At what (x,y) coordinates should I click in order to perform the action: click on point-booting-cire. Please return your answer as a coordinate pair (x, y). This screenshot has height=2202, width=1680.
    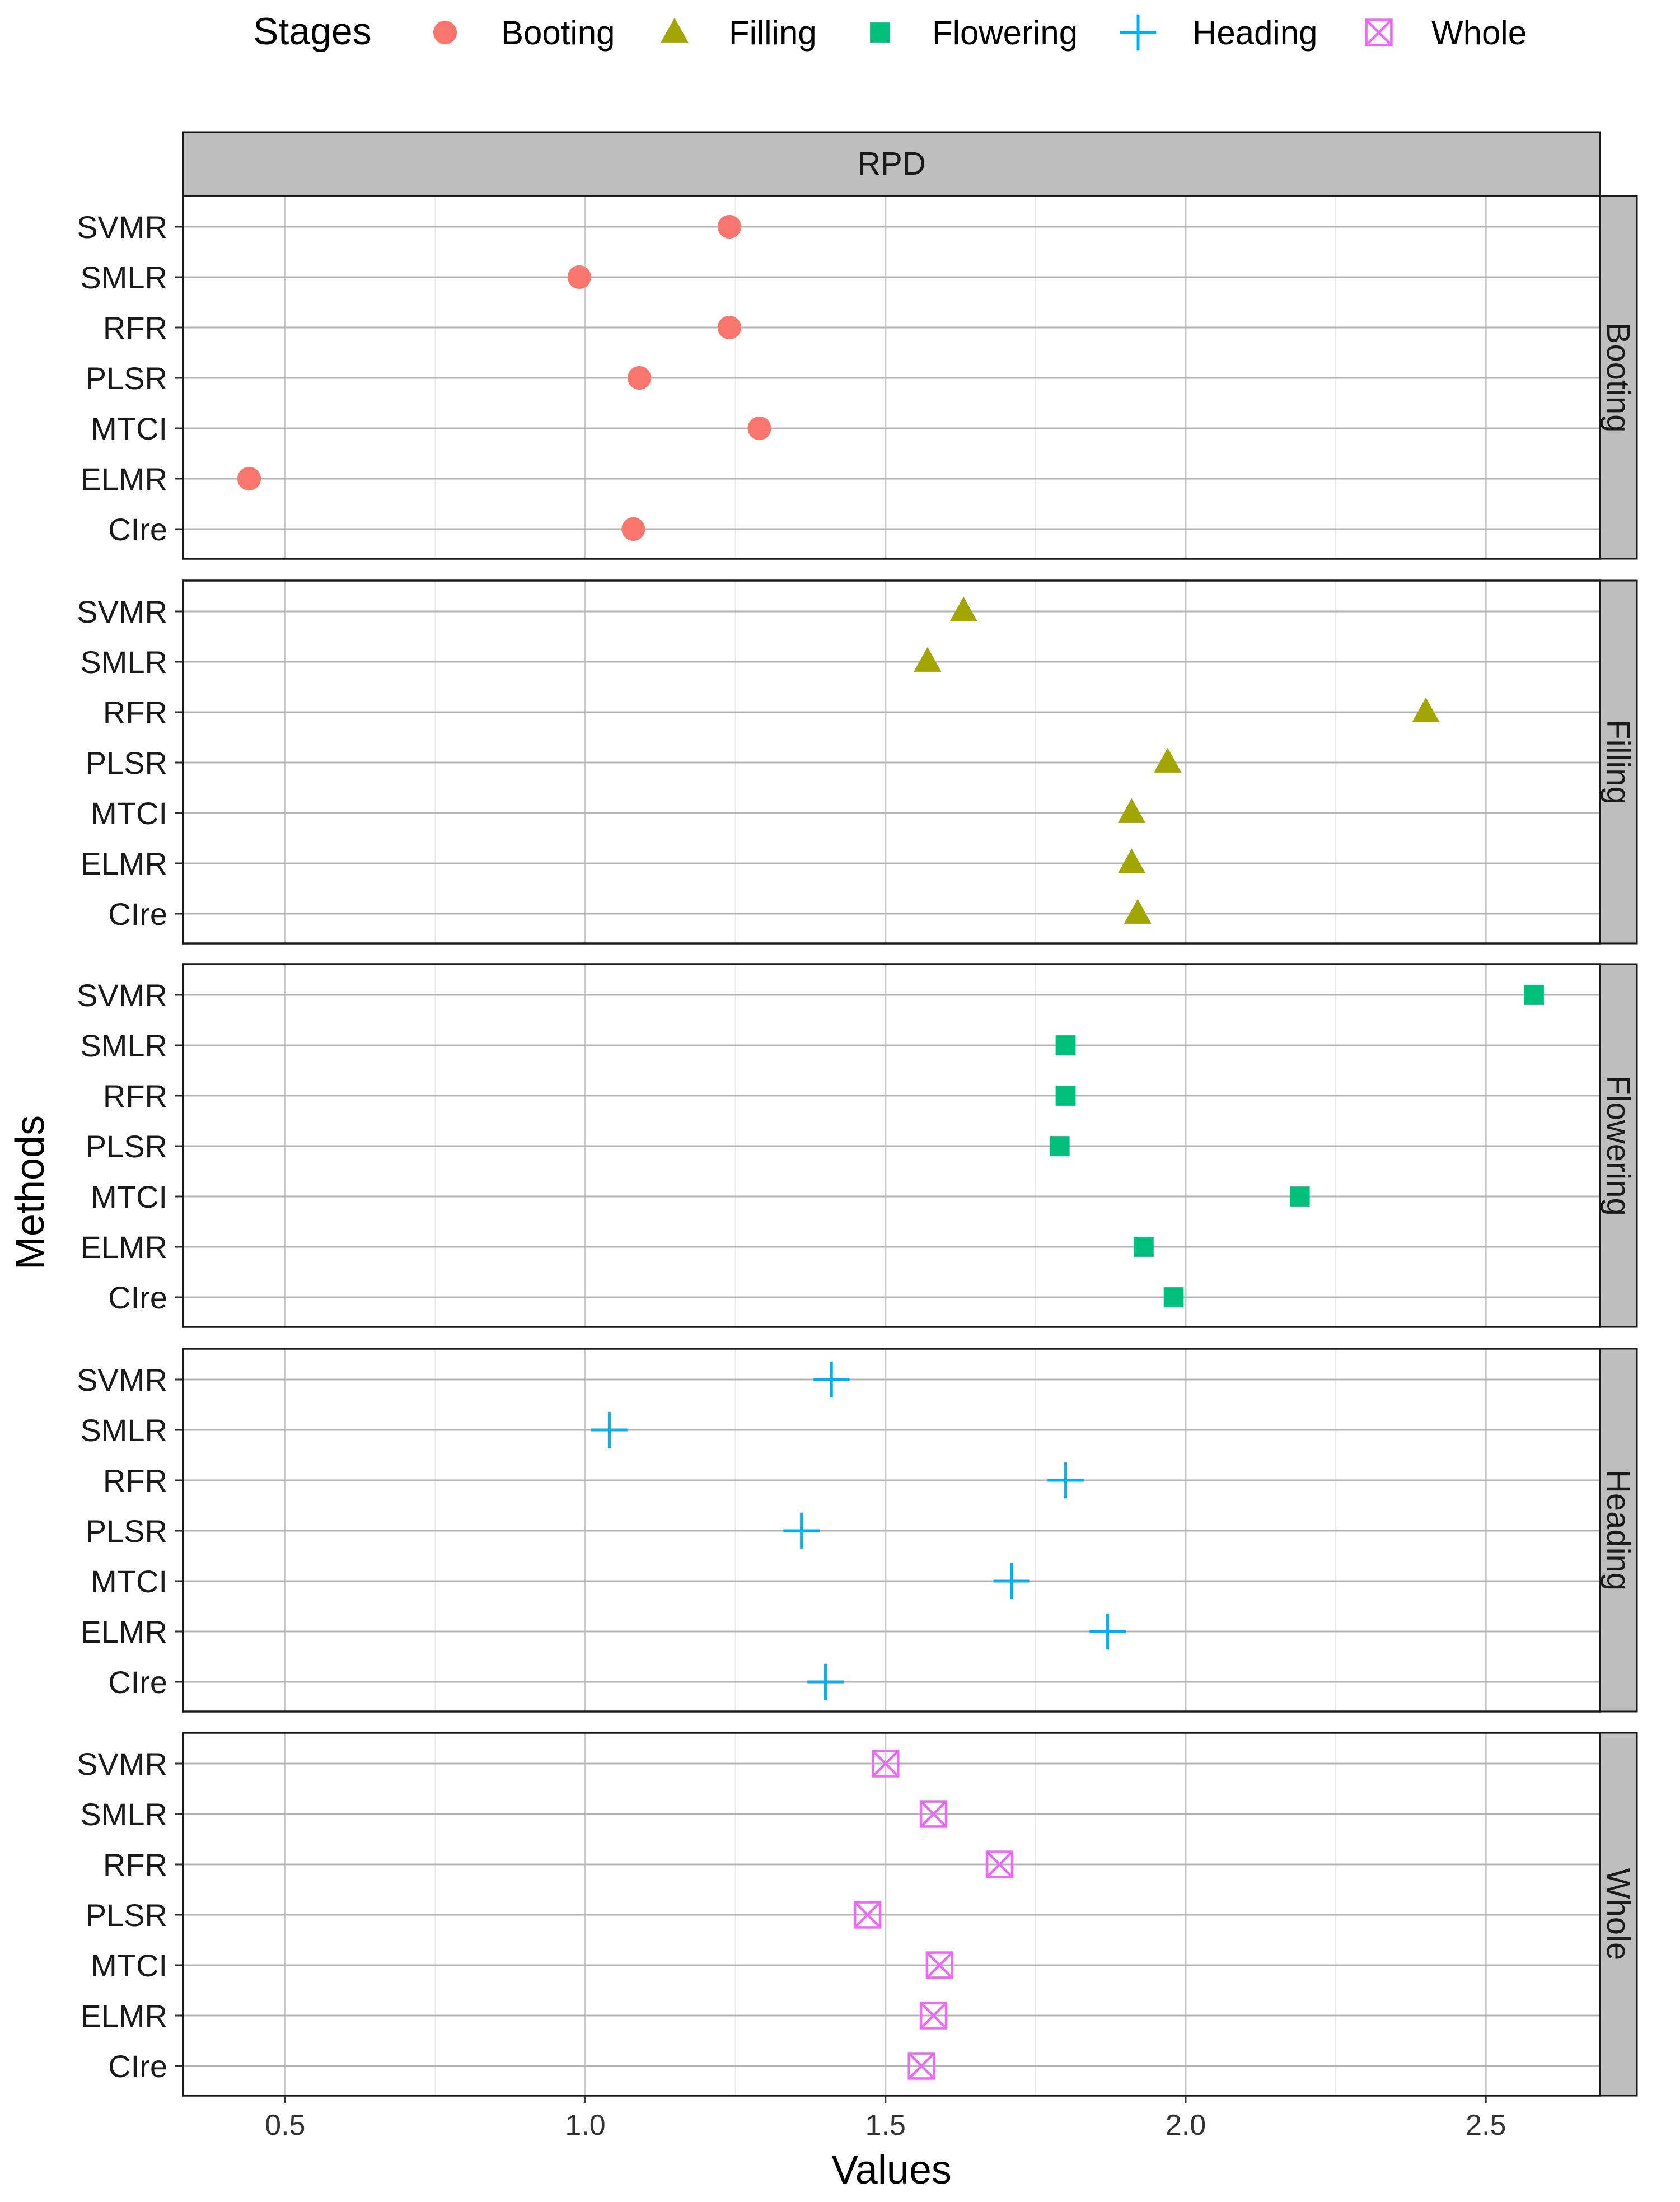
    Looking at the image, I should click on (633, 529).